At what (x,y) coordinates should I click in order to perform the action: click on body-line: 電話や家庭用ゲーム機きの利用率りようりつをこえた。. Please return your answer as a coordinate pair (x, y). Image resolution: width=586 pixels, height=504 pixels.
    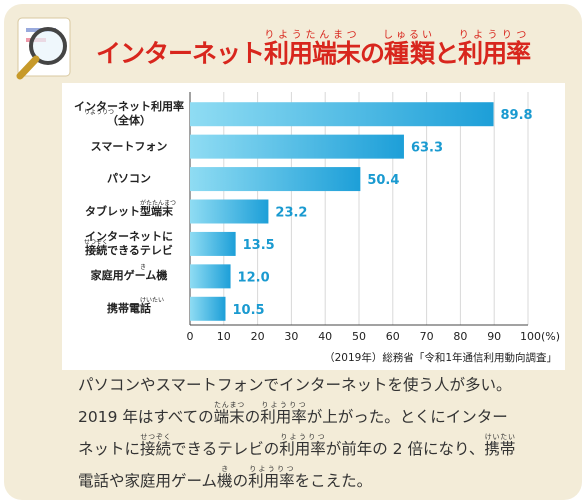
    Looking at the image, I should click on (318, 481).